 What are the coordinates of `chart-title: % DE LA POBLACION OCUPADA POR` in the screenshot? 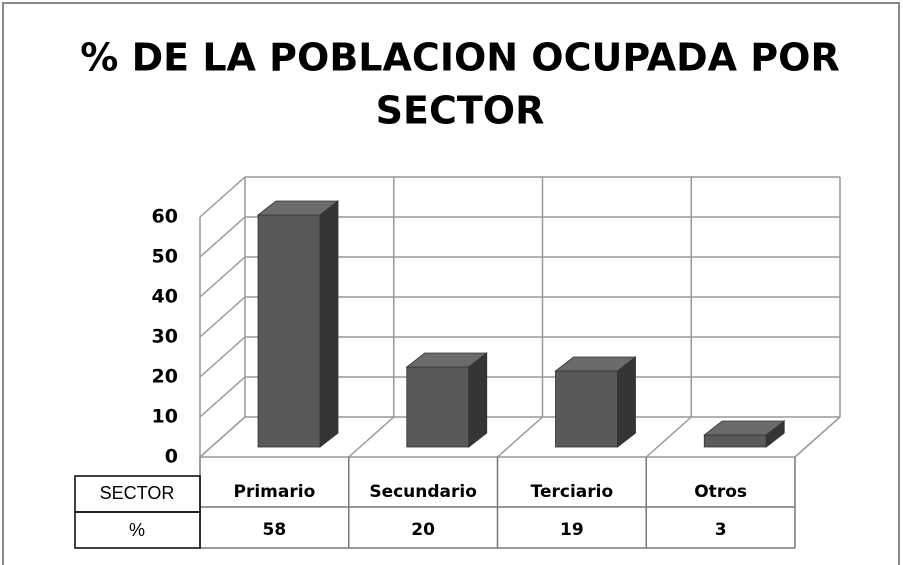 It's located at (459, 58).